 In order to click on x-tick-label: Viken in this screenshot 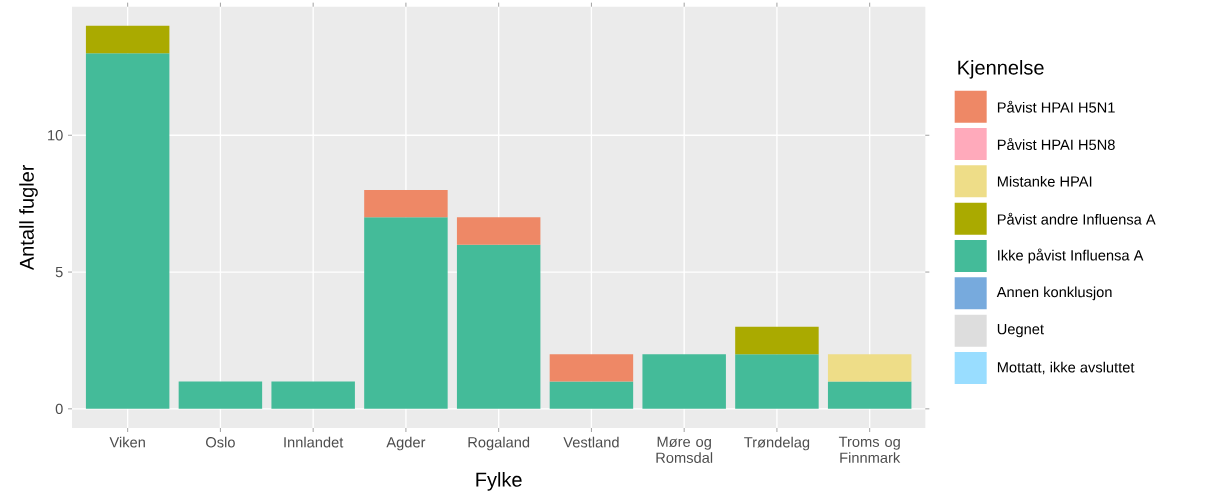, I will do `click(127, 442)`.